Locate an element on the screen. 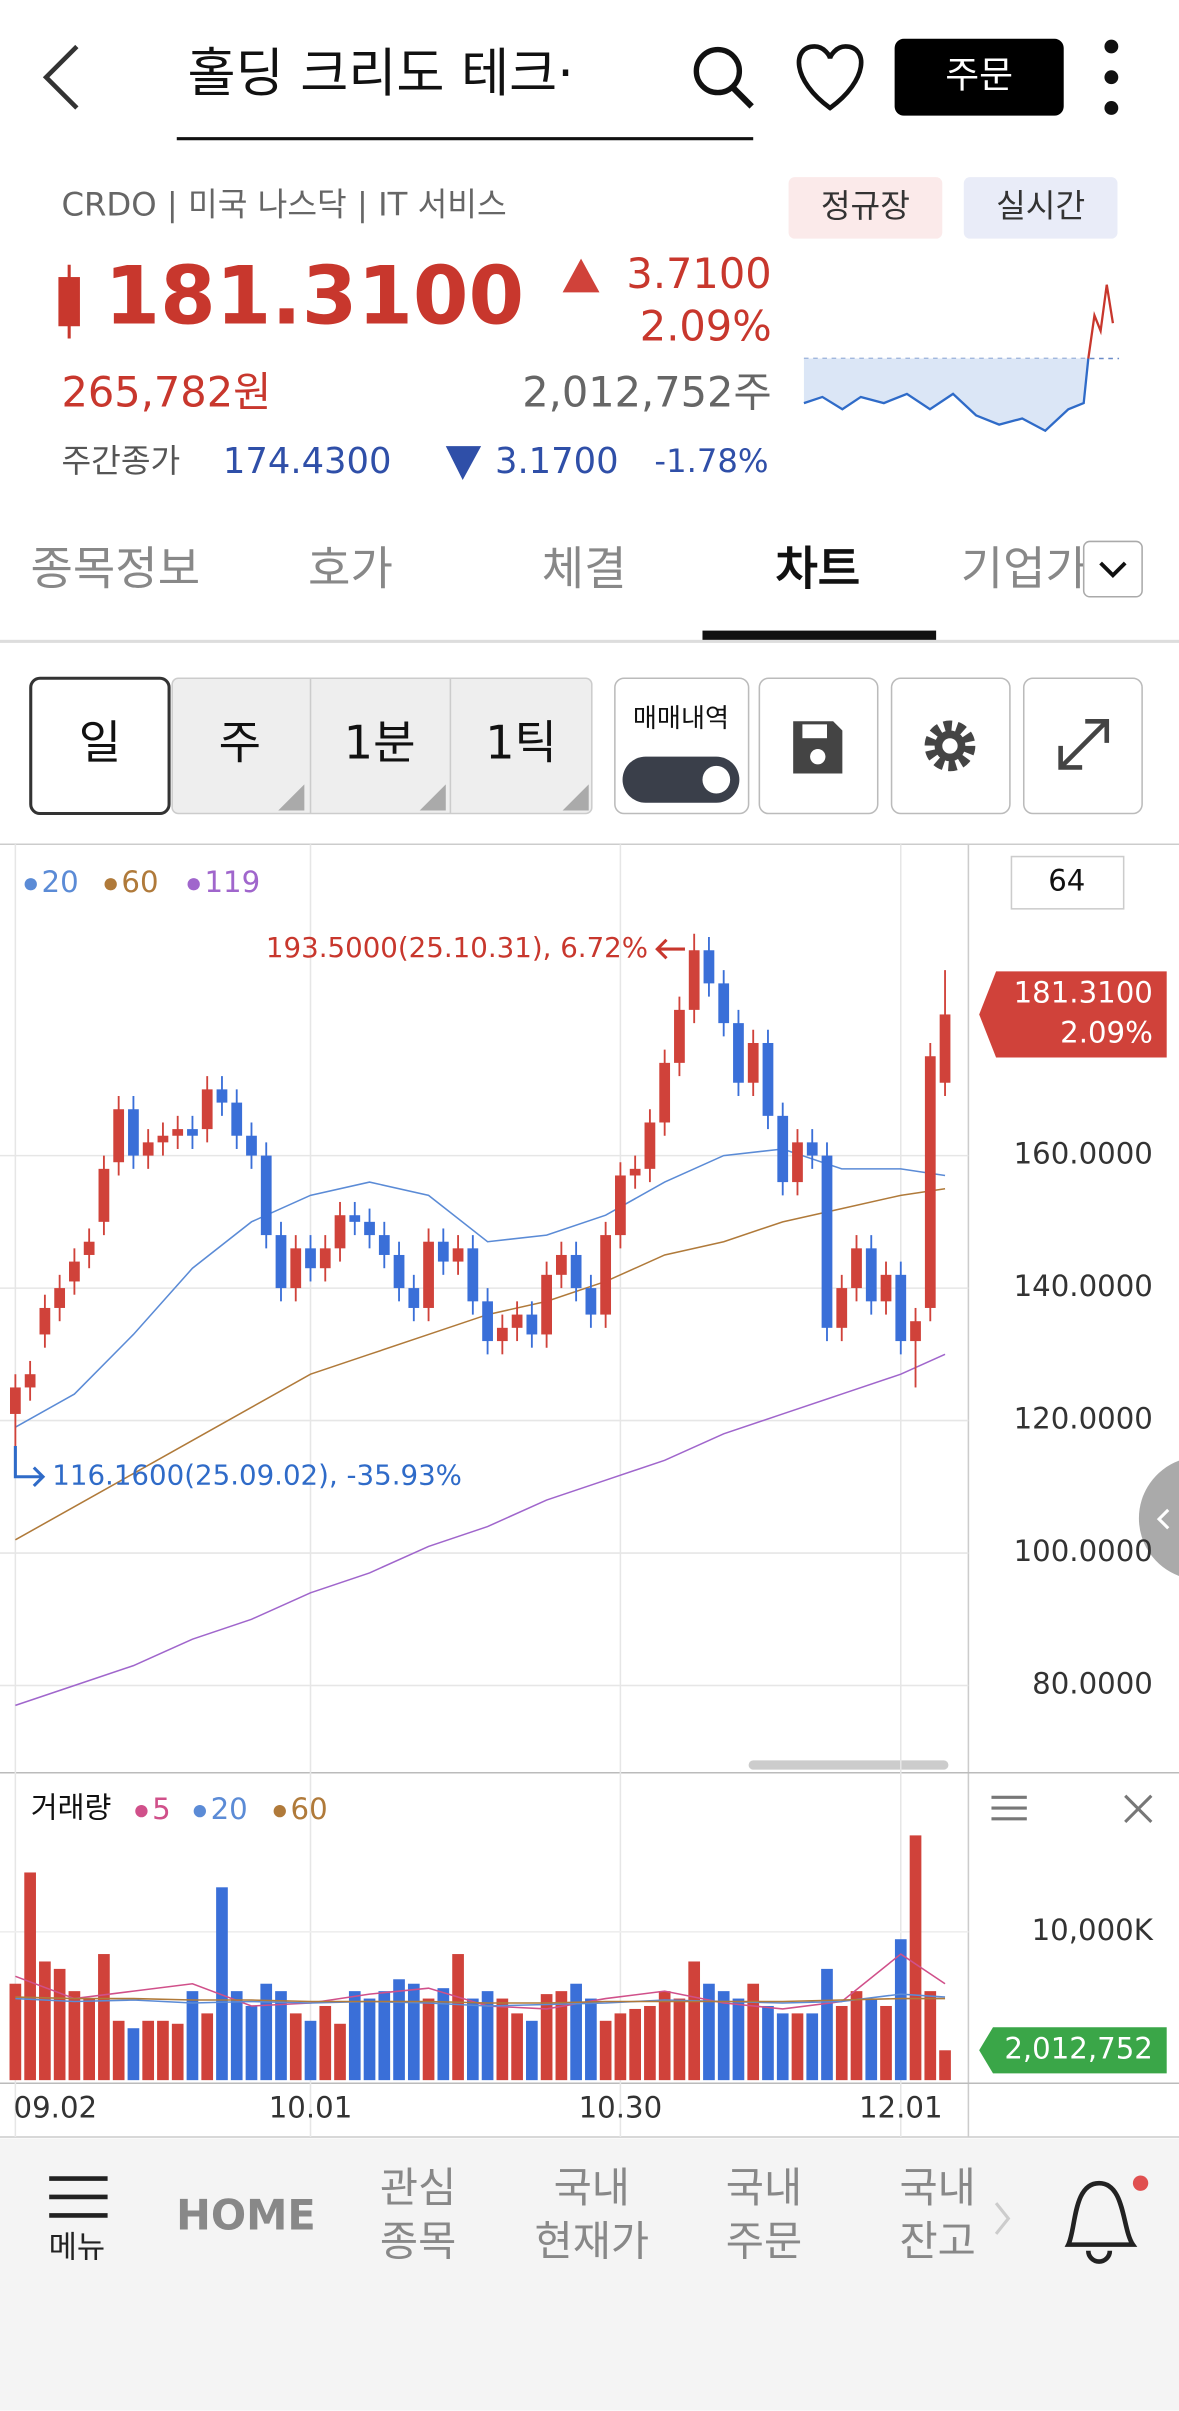 The image size is (1179, 2411). price-icon is located at coordinates (69, 301).